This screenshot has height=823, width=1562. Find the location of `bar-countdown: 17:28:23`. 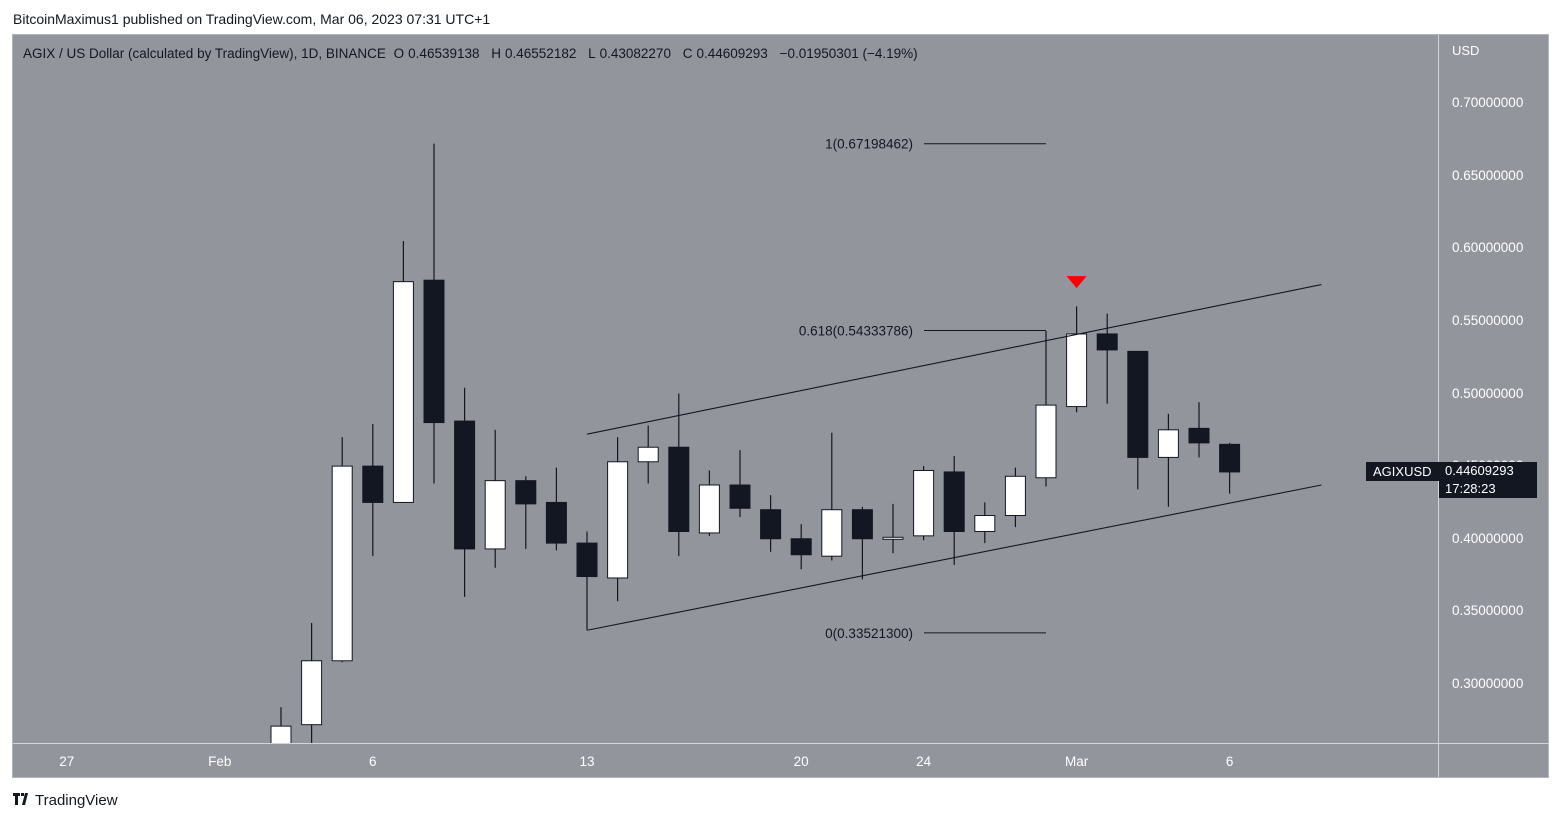

bar-countdown: 17:28:23 is located at coordinates (1470, 488).